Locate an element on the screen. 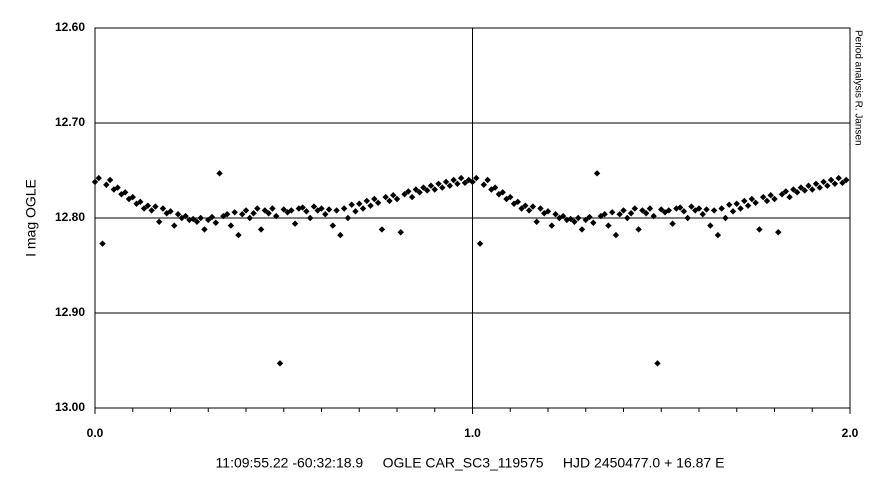  x-tick-label: 1.0 is located at coordinates (472, 433).